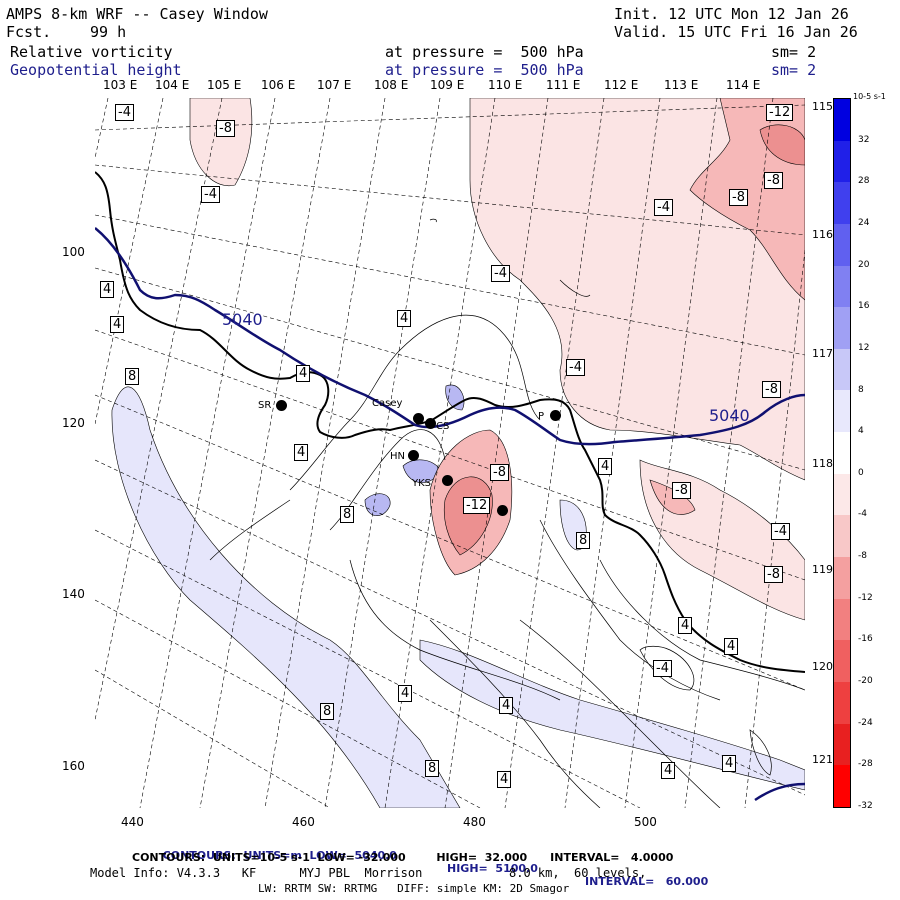 This screenshot has width=900, height=900. Describe the element at coordinates (864, 347) in the screenshot. I see `colorbar-tick-label: 12` at that location.